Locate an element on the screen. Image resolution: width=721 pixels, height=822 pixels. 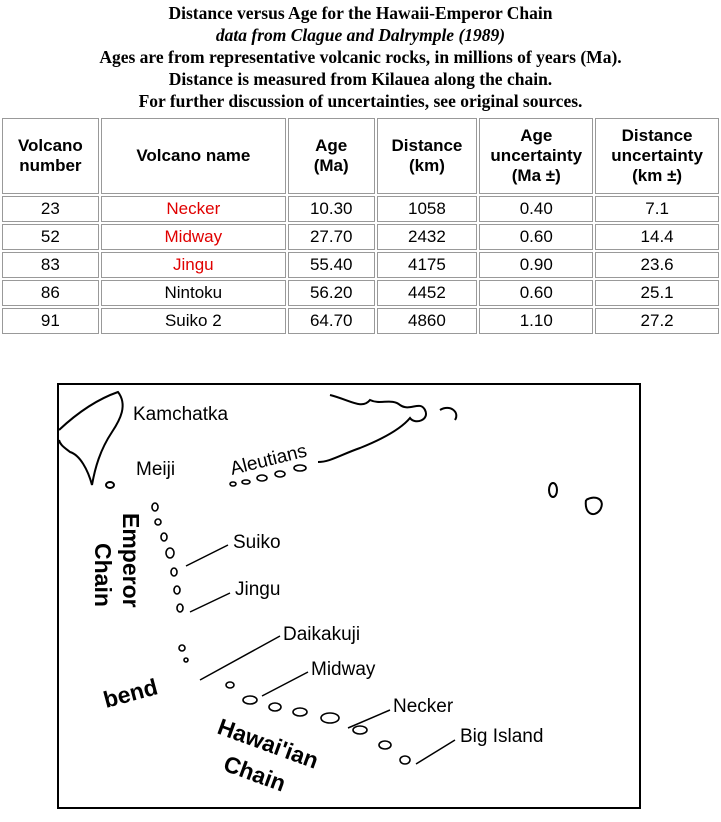
table-cell: 4452 is located at coordinates (427, 293).